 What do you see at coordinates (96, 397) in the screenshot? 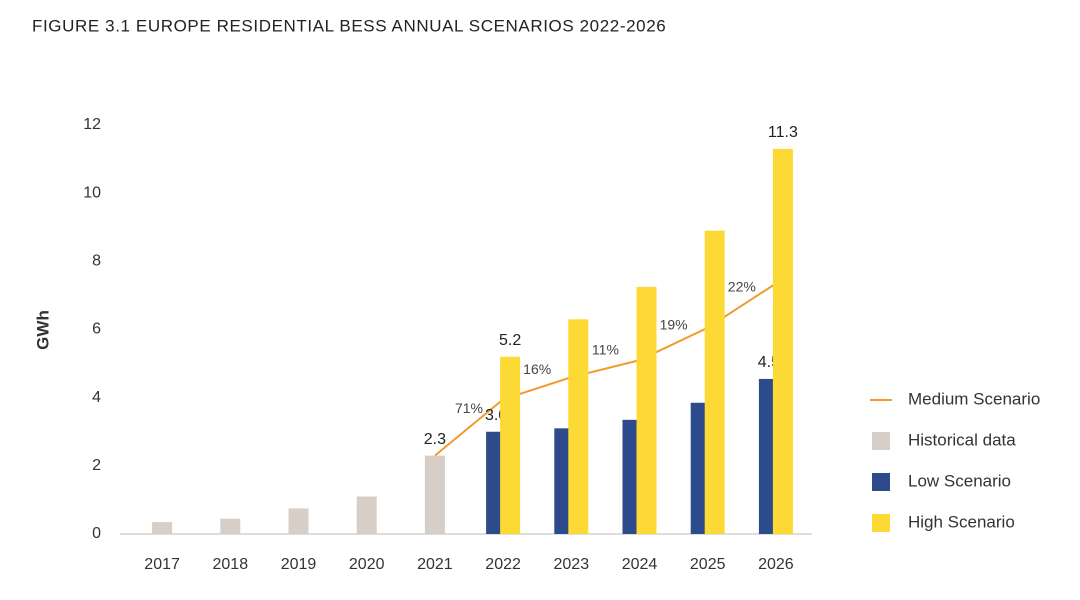
I see `y-tick-label: 4` at bounding box center [96, 397].